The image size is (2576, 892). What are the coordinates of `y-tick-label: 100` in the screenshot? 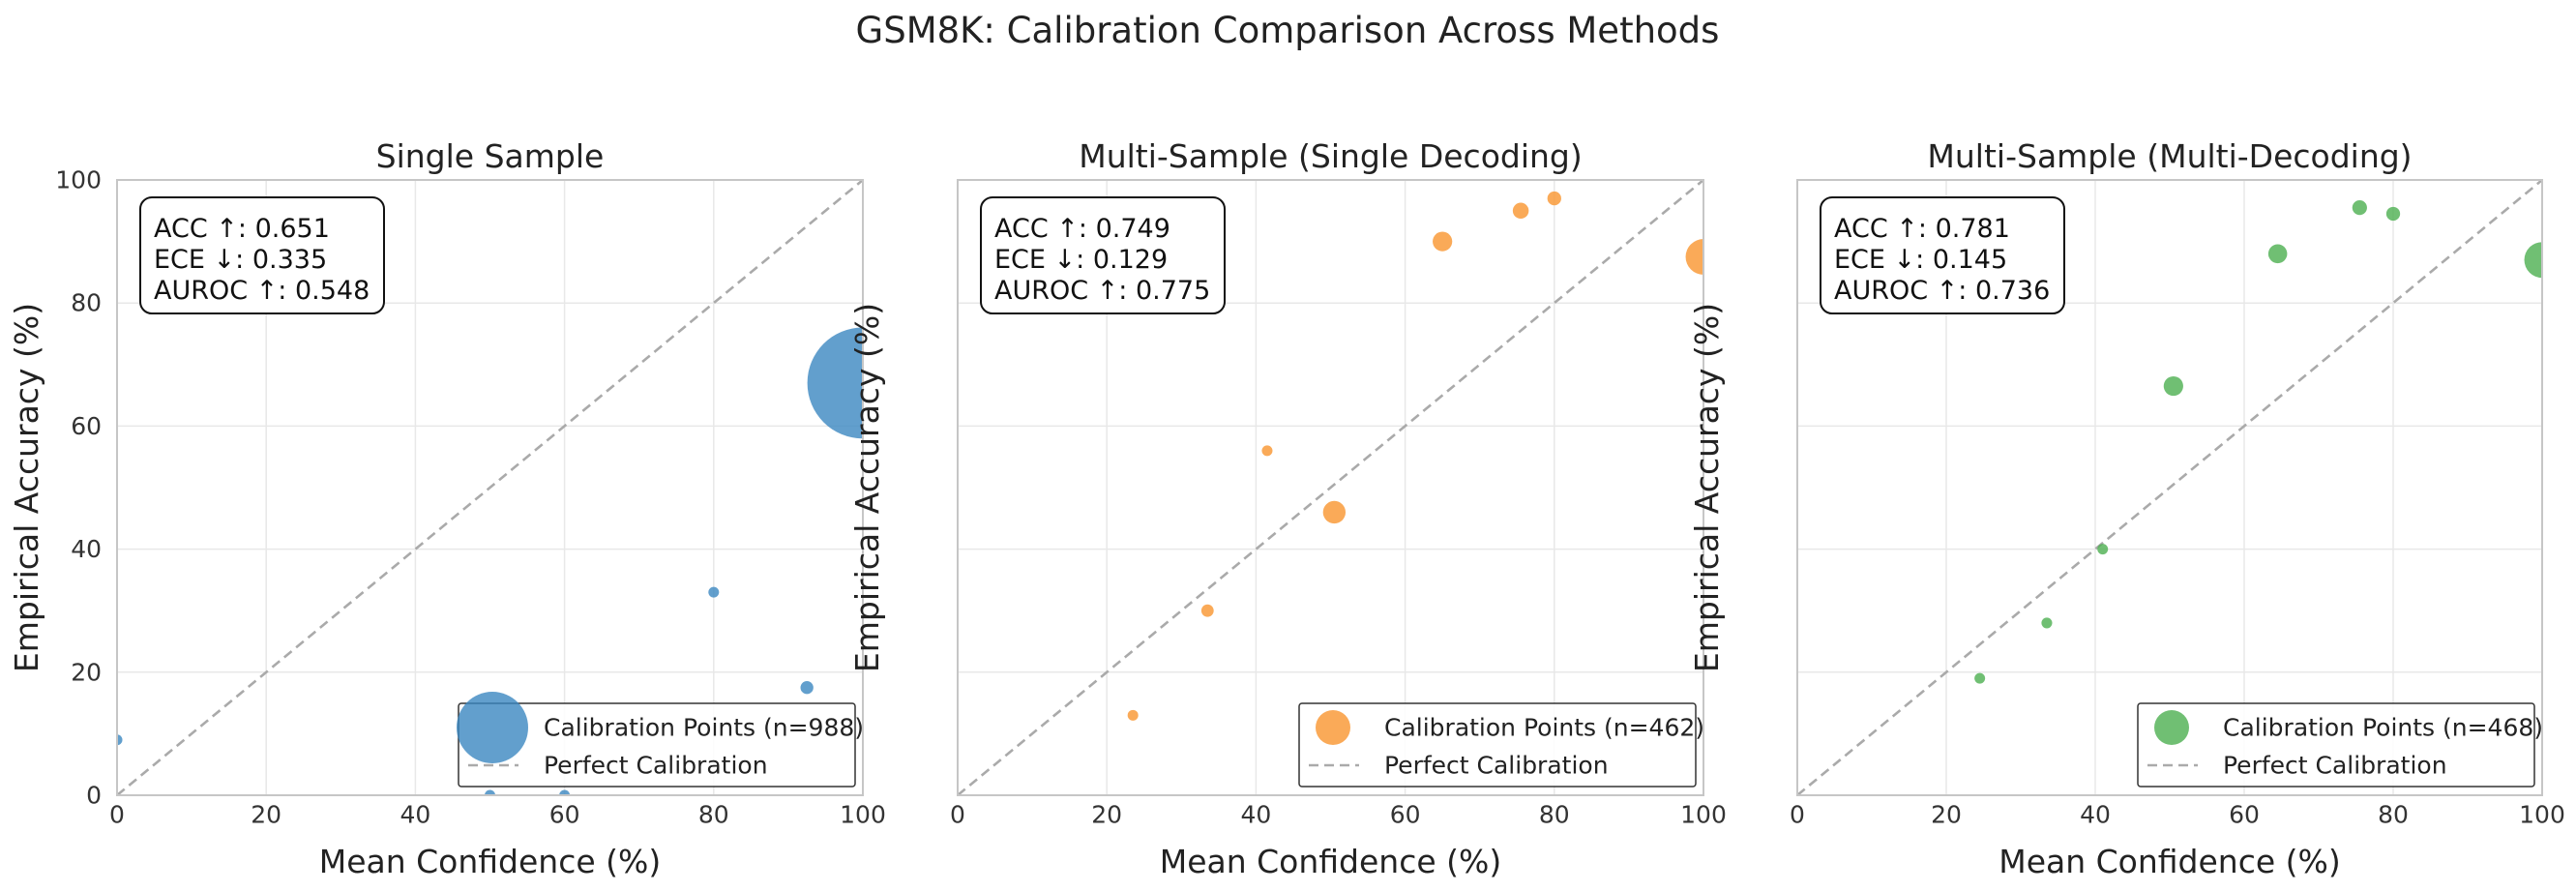 It's located at (78, 180).